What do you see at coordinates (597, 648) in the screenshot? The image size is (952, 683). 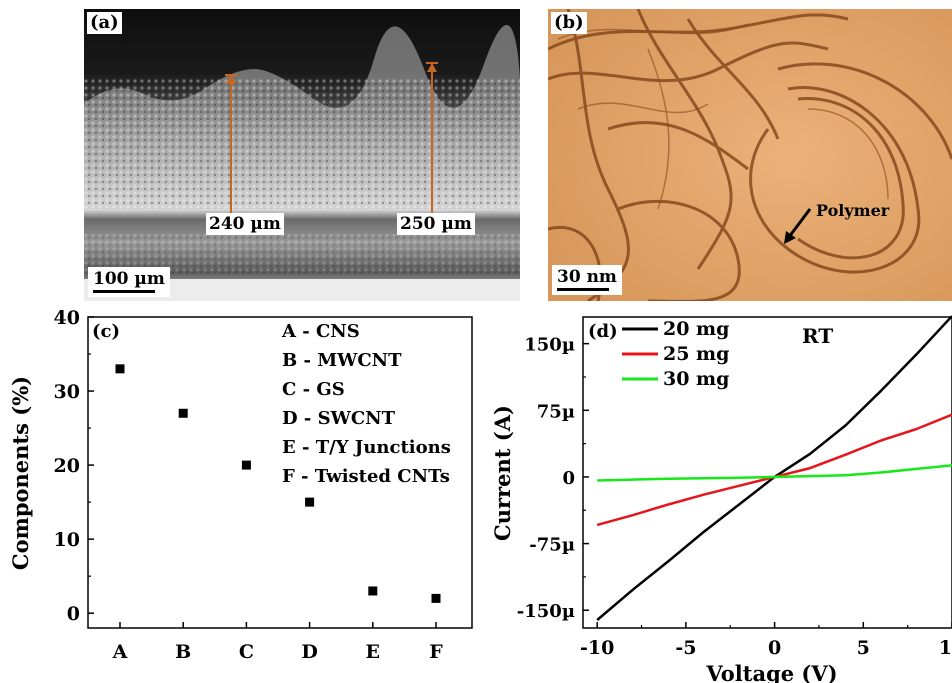 I see `x-tick-label: -10` at bounding box center [597, 648].